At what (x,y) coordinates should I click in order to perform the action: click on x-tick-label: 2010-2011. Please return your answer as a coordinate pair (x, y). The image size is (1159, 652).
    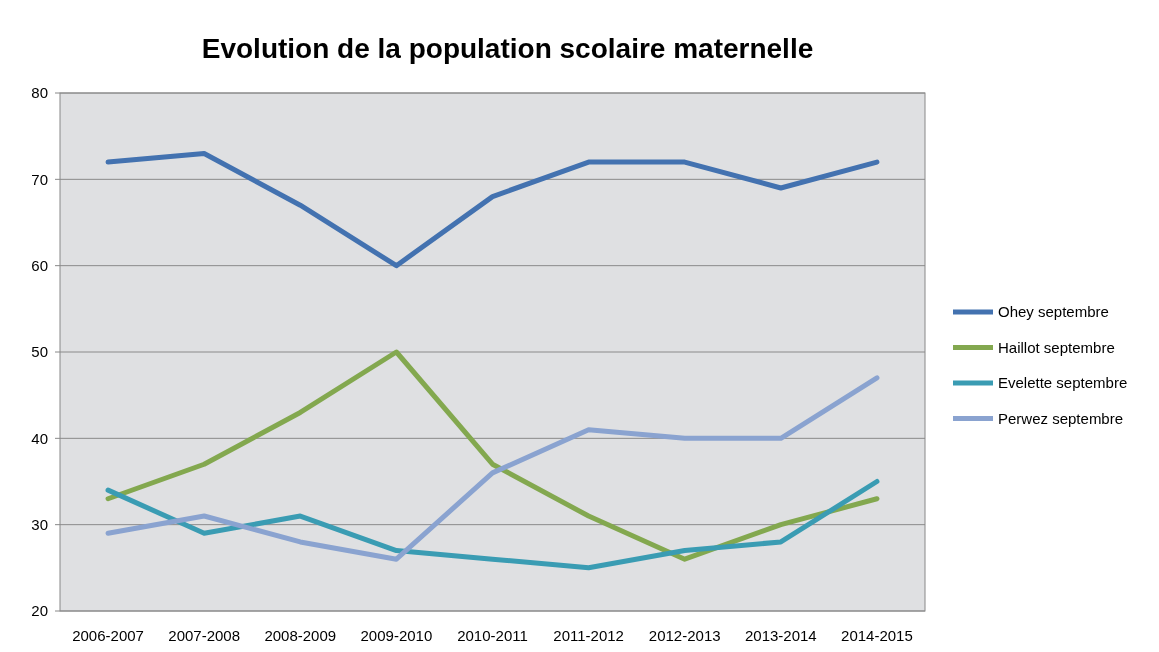
    Looking at the image, I should click on (492, 635).